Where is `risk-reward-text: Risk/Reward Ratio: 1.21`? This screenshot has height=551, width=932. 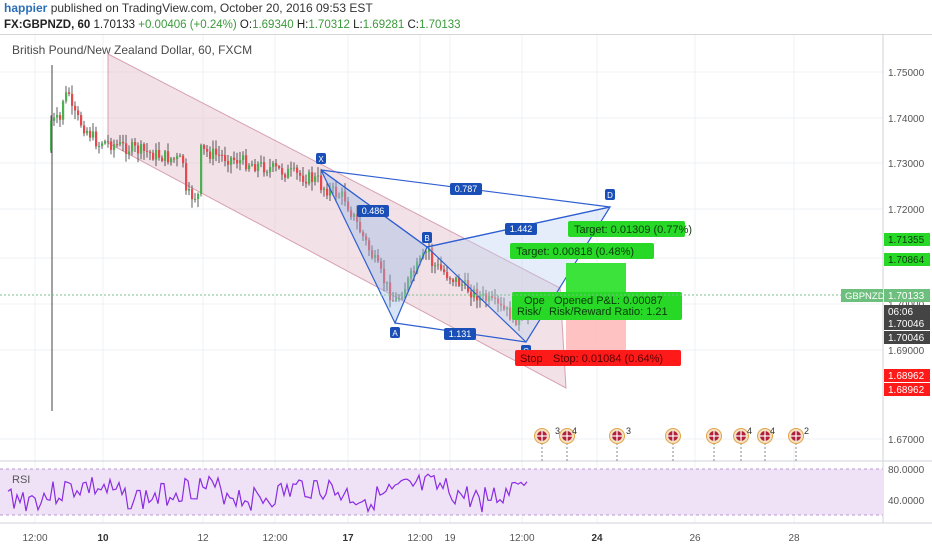 risk-reward-text: Risk/Reward Ratio: 1.21 is located at coordinates (608, 312).